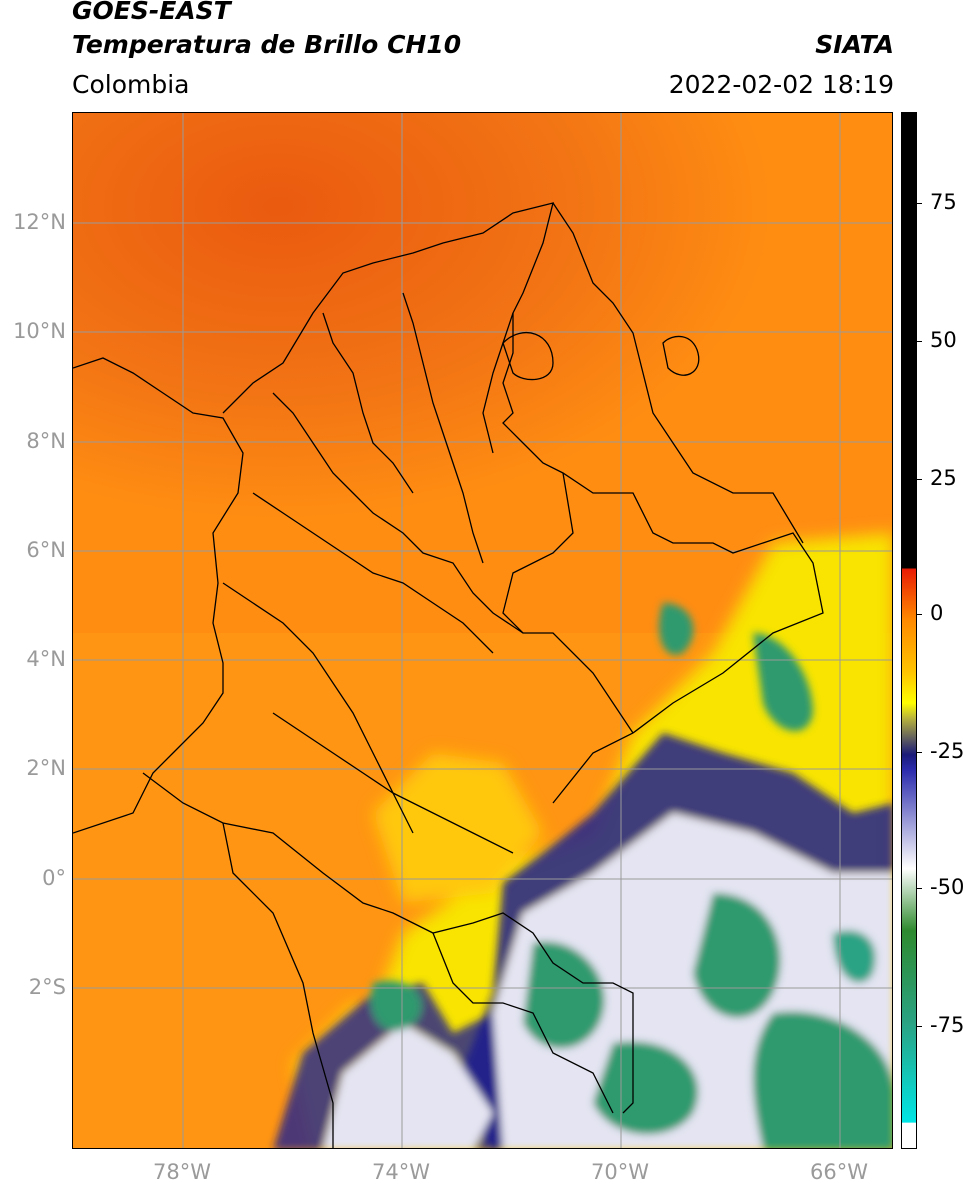 The height and width of the screenshot is (1190, 966). What do you see at coordinates (46, 441) in the screenshot?
I see `lat-tick-8n: 8°N` at bounding box center [46, 441].